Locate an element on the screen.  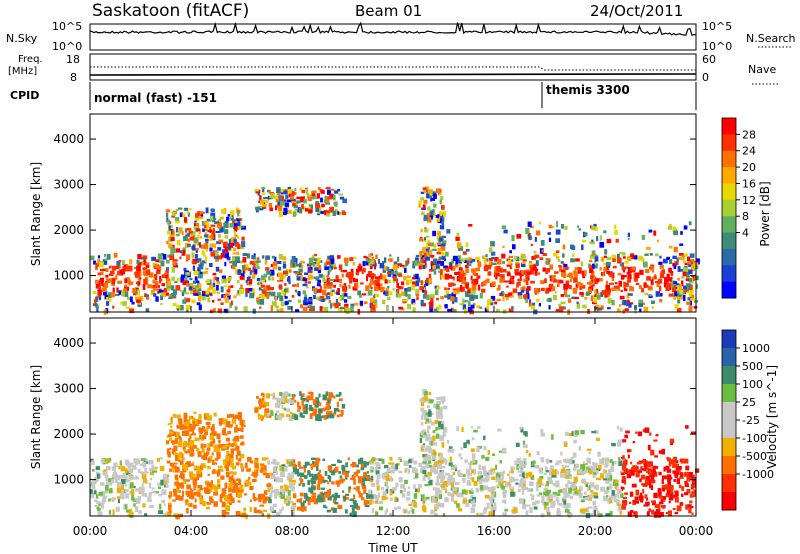
station-title: Saskatoon (fitACF) is located at coordinates (170, 11).